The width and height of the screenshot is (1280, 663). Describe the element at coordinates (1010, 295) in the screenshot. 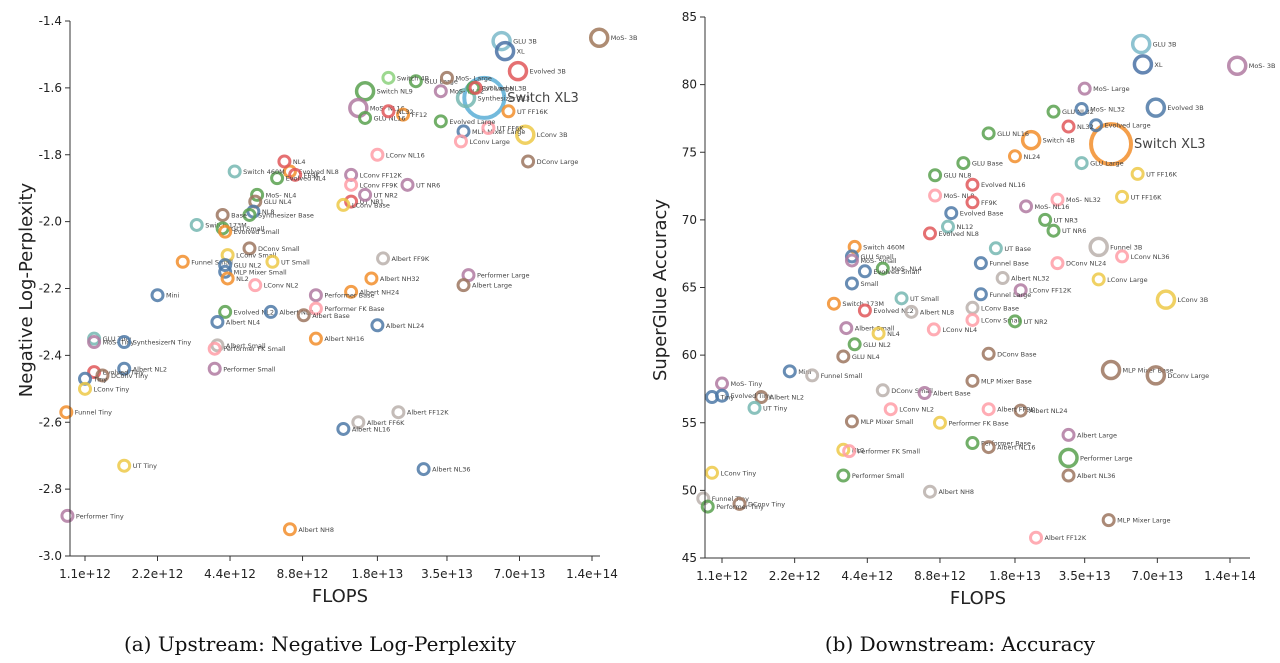

I see `point-label: Funnel Large` at that location.